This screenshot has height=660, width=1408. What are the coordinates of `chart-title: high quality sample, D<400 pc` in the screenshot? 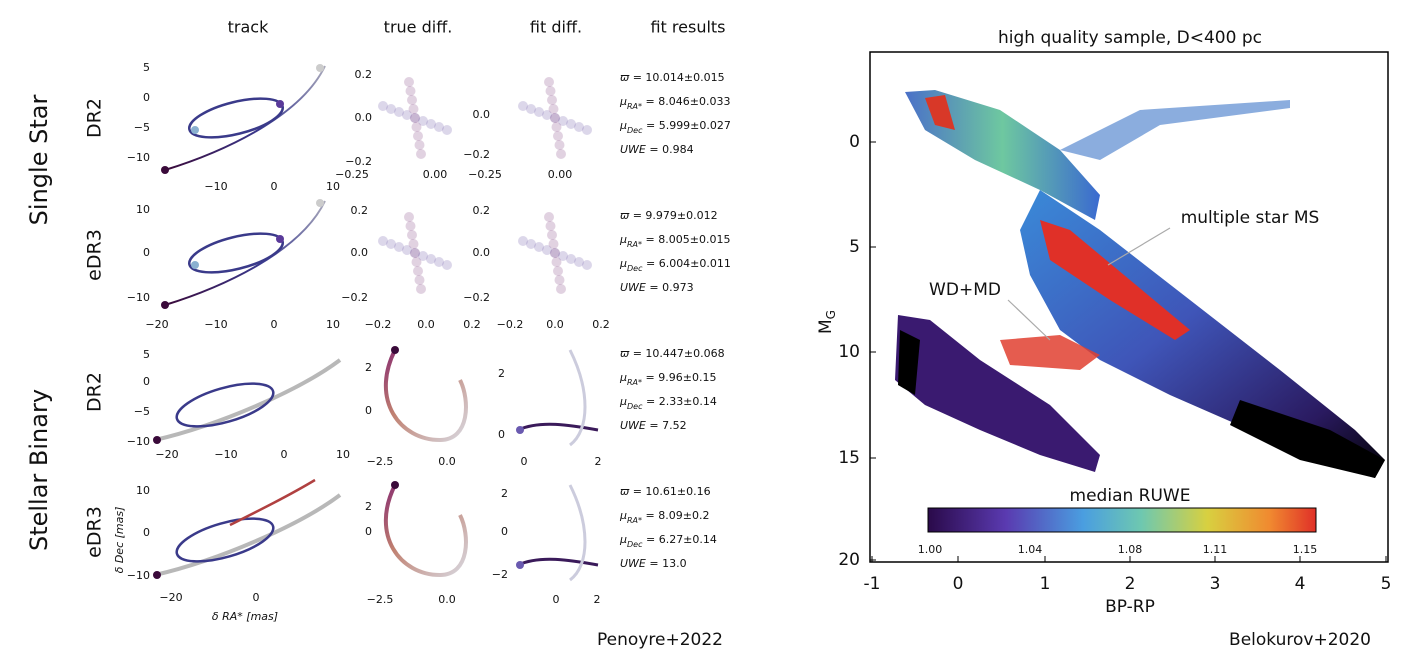 It's located at (1130, 38).